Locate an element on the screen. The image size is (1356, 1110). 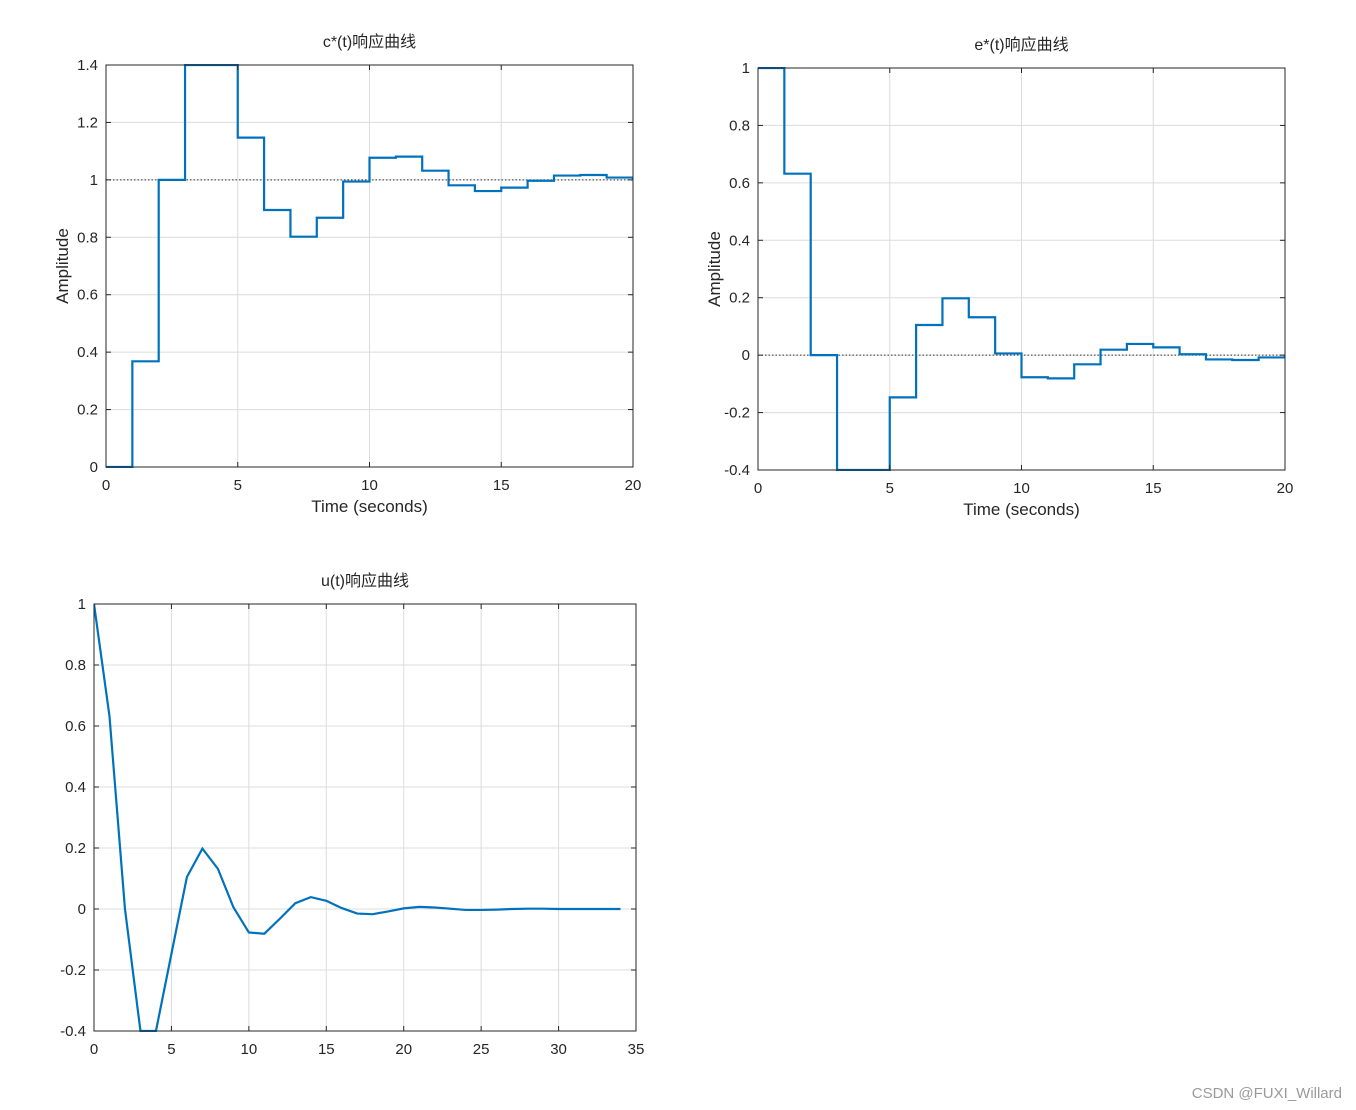
chart-title: c*(t)响应曲线 is located at coordinates (369, 41).